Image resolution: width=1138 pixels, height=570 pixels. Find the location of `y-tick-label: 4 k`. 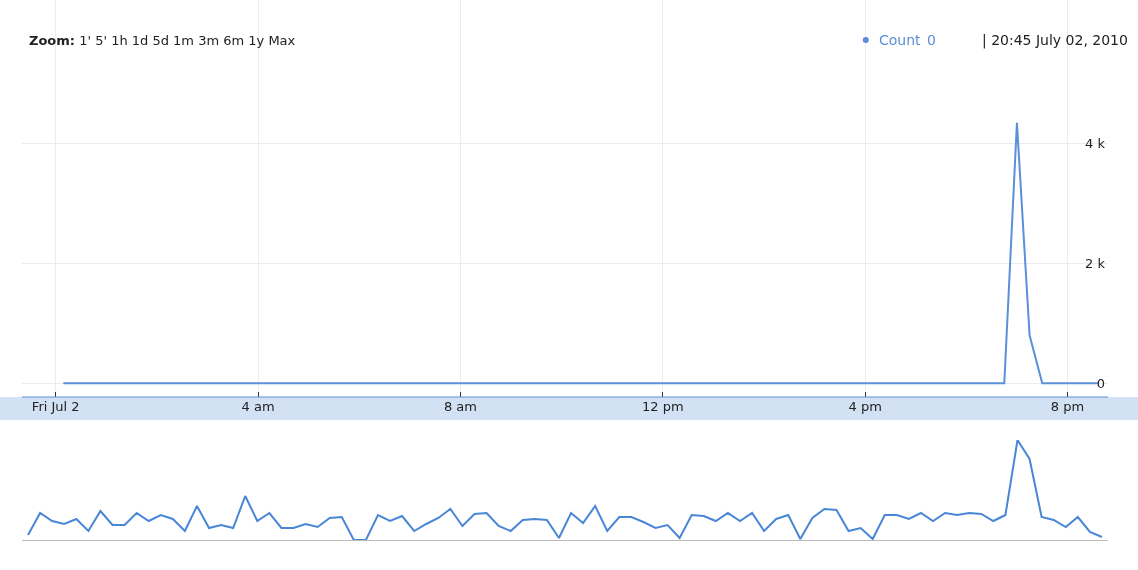

y-tick-label: 4 k is located at coordinates (1095, 144).